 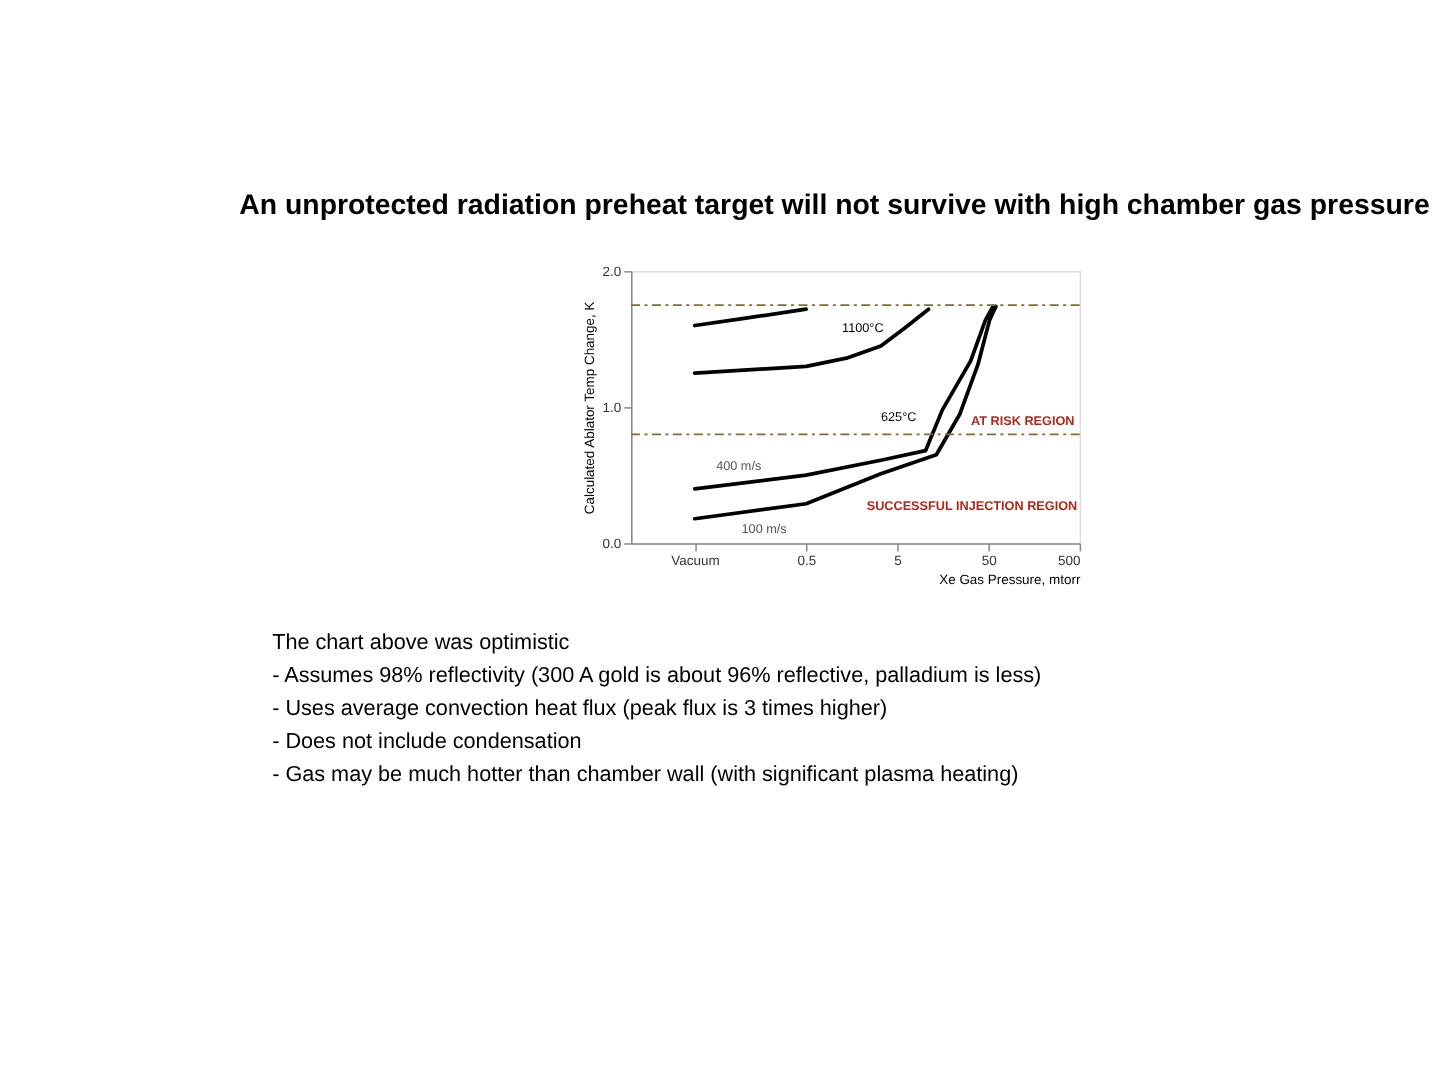 What do you see at coordinates (427, 742) in the screenshot?
I see `text: - Does not include condensation` at bounding box center [427, 742].